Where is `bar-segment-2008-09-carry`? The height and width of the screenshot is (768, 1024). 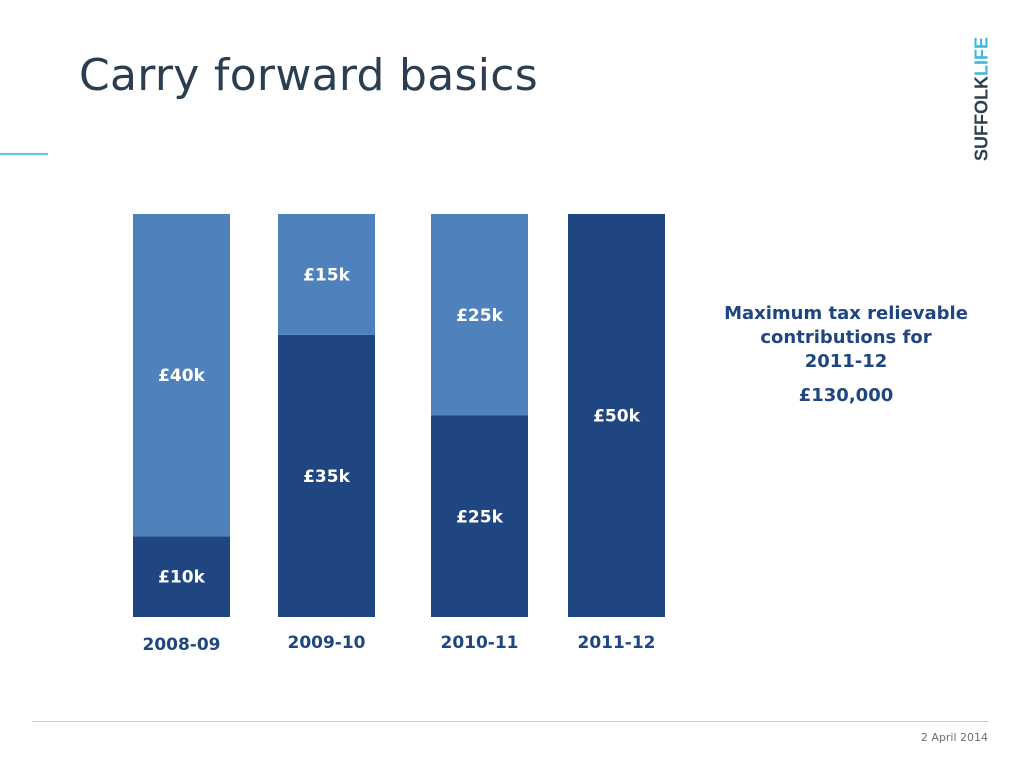 bar-segment-2008-09-carry is located at coordinates (181, 375).